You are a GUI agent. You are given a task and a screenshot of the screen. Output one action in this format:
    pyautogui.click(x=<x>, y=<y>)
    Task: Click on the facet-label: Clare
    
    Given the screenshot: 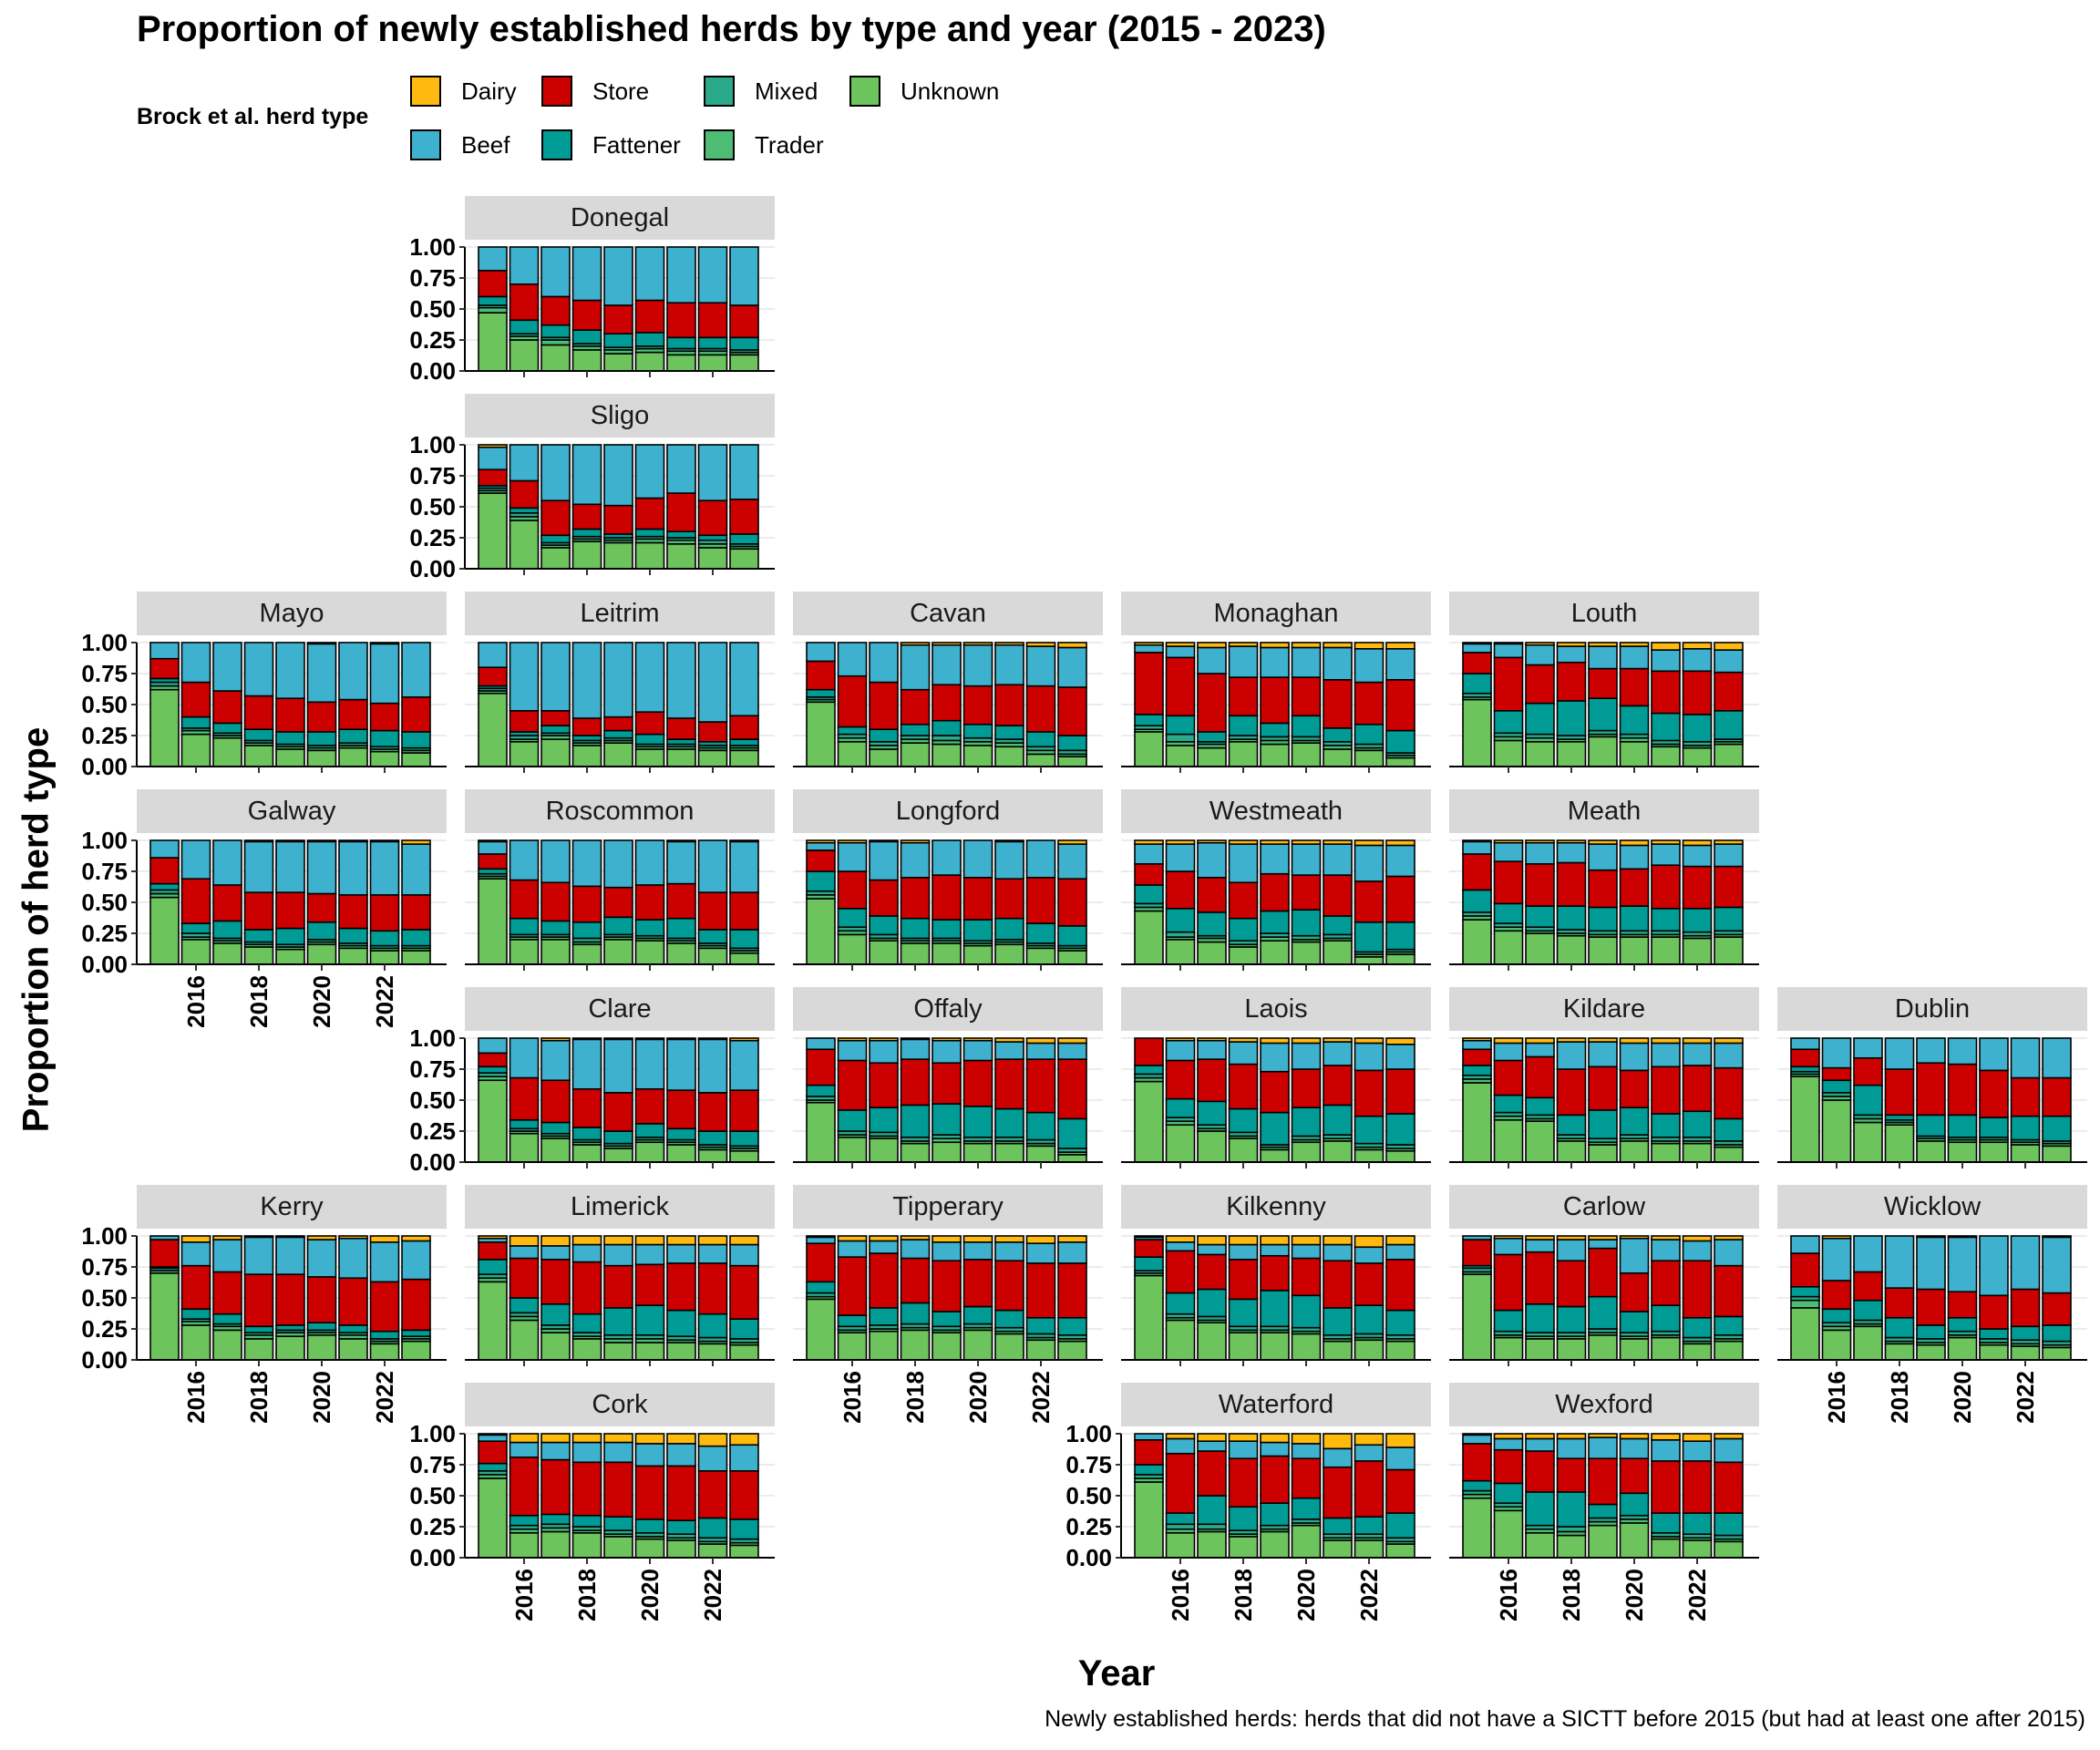 What is the action you would take?
    pyautogui.click(x=620, y=1009)
    